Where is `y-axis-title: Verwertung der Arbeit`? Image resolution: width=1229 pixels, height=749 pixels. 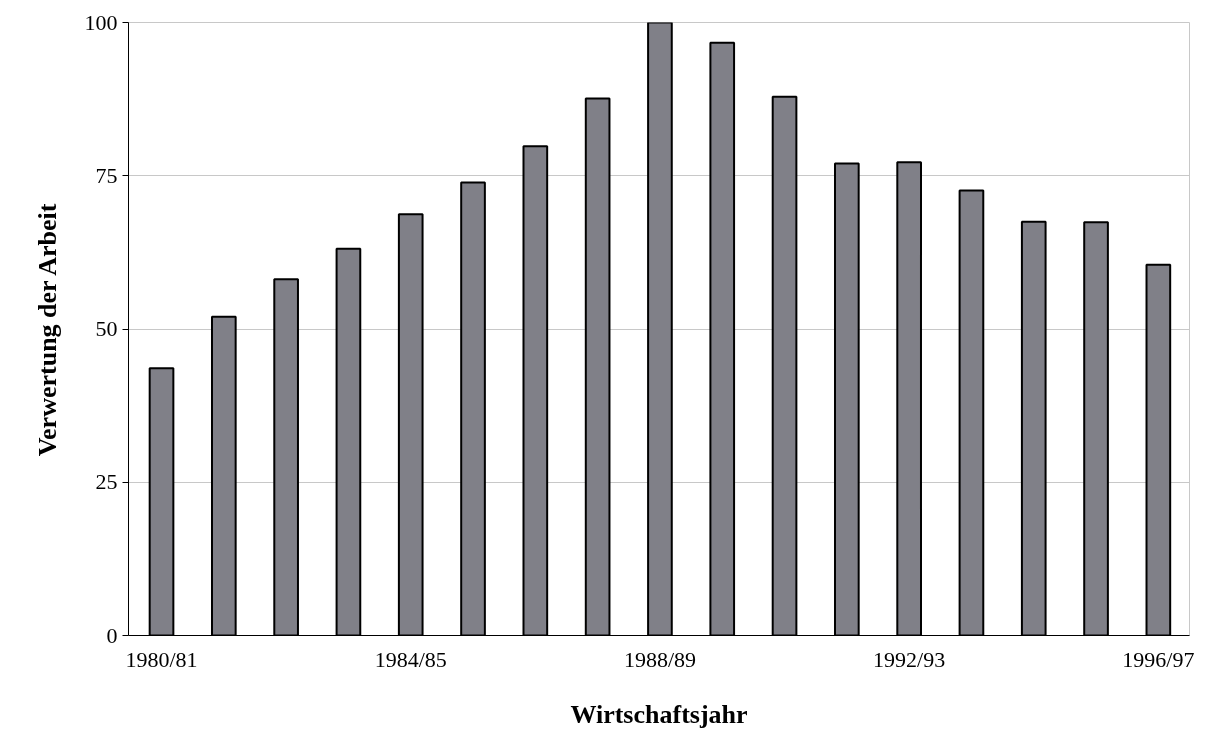 y-axis-title: Verwertung der Arbeit is located at coordinates (47, 330).